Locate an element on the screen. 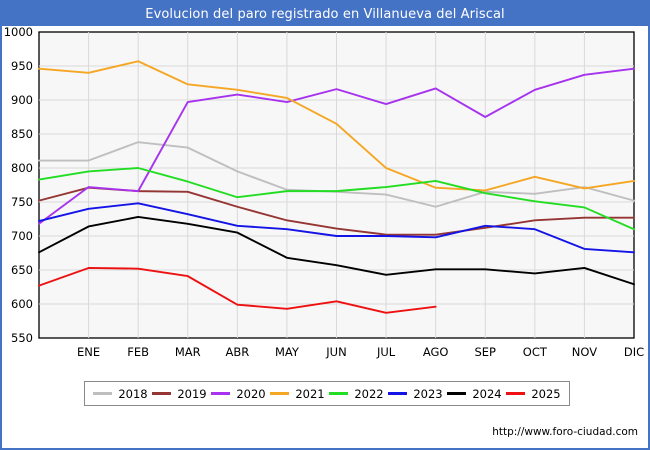 This screenshot has height=450, width=650. x-tick-label: DIC is located at coordinates (634, 352).